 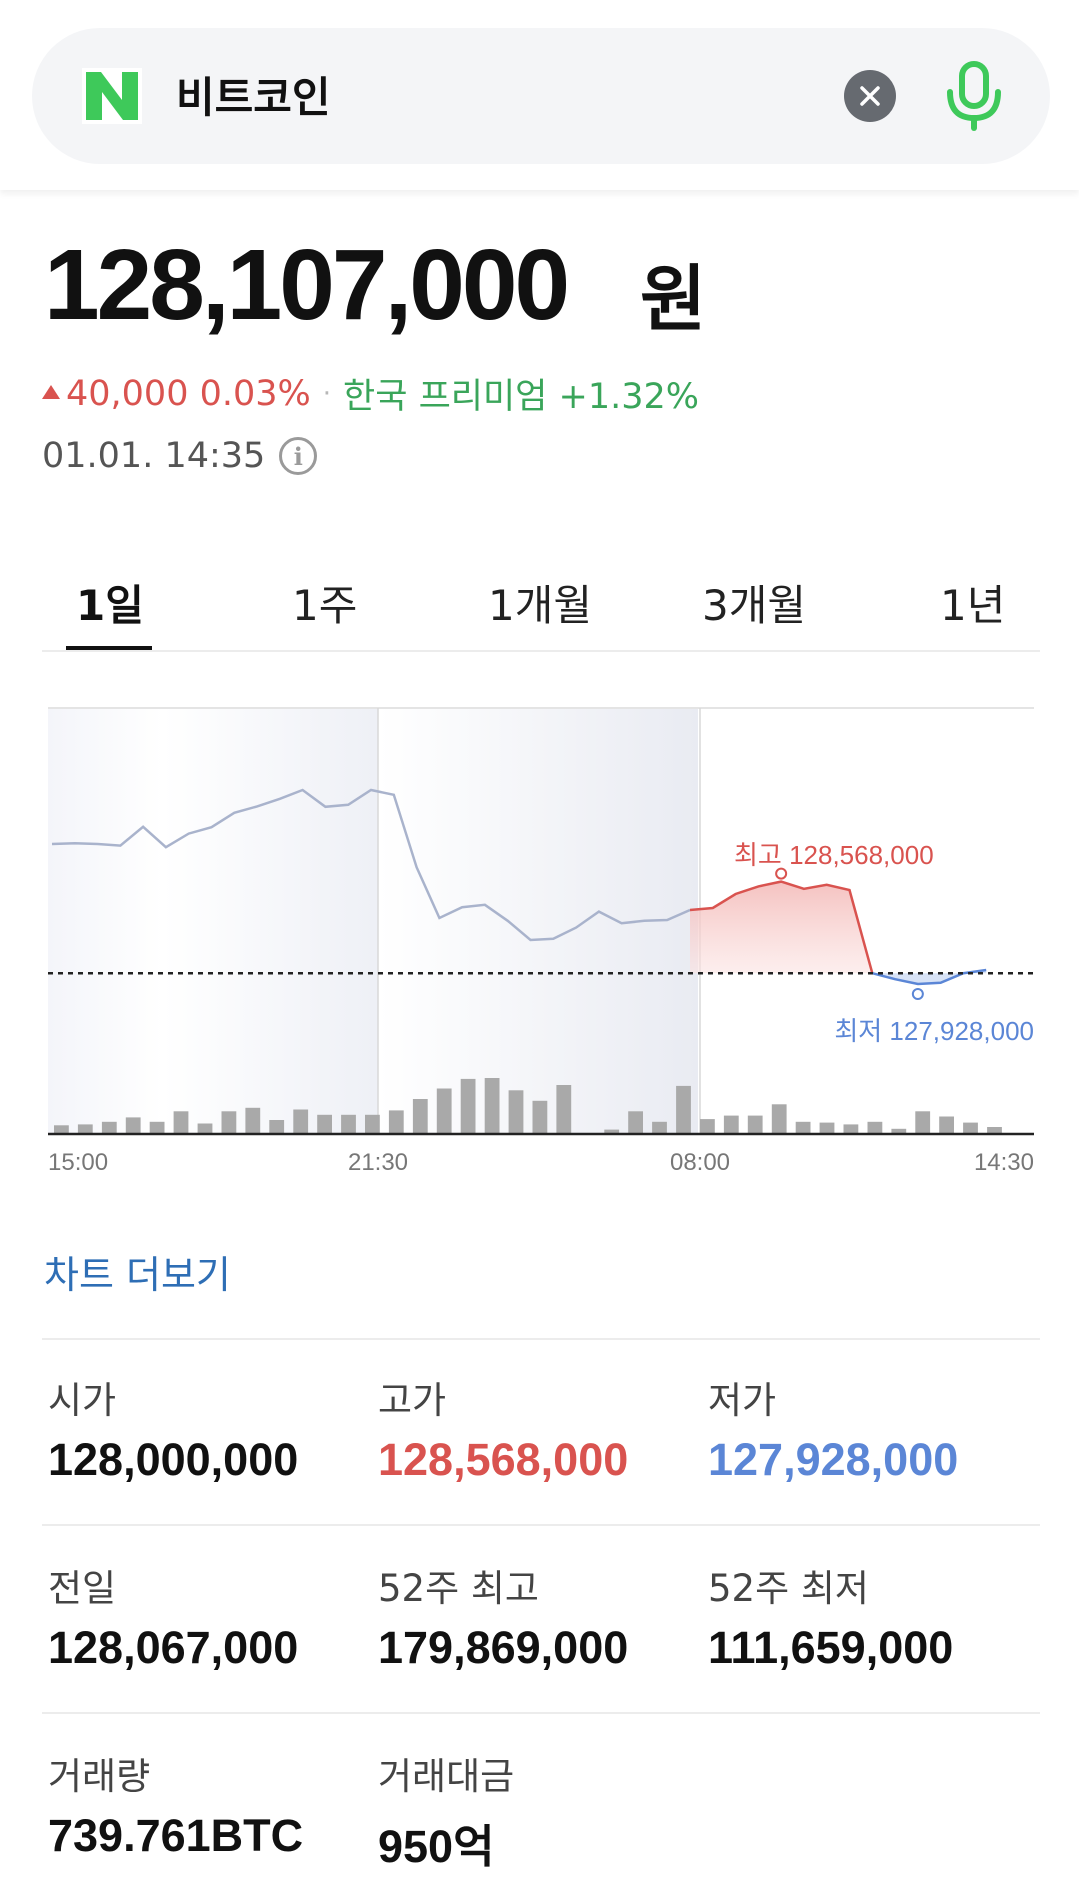 What do you see at coordinates (371, 865) in the screenshot?
I see `price-line-past` at bounding box center [371, 865].